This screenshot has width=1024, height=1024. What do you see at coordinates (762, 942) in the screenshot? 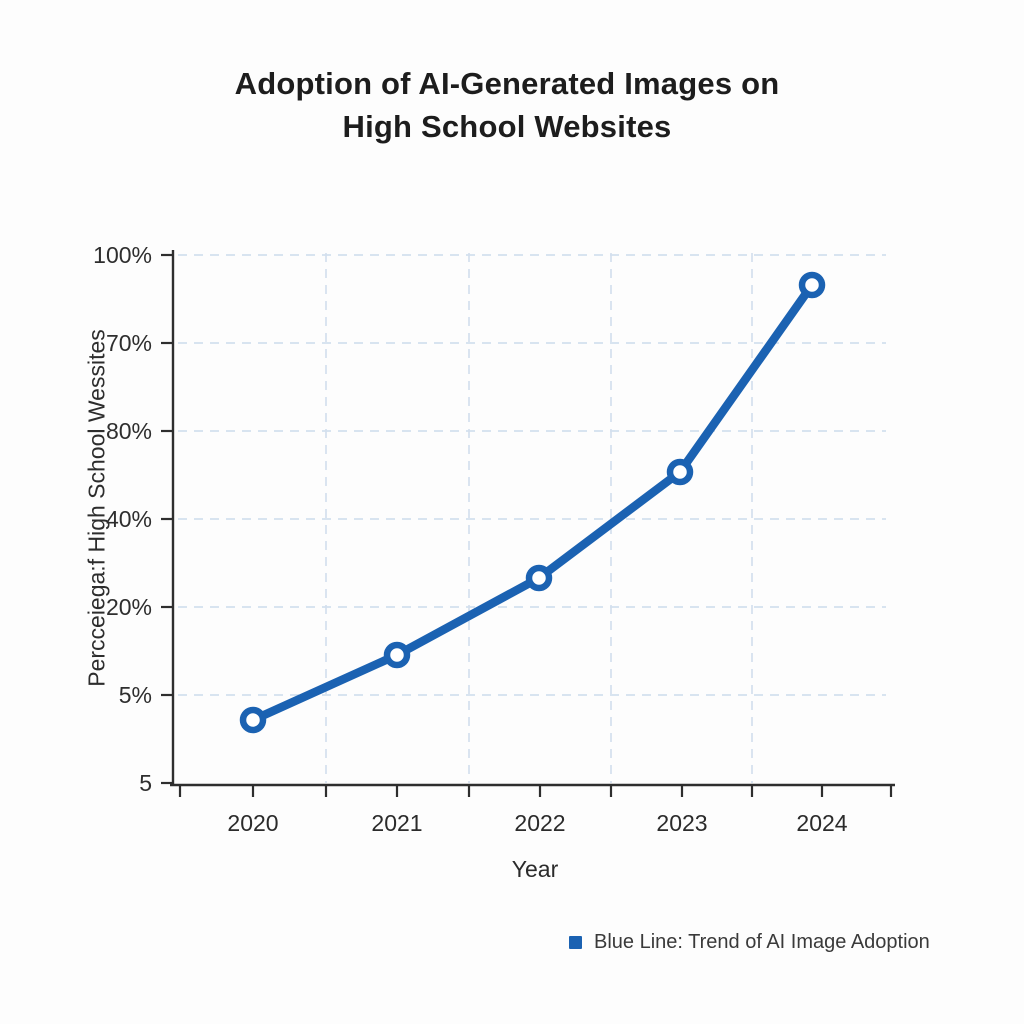
I see `legend-label: Blue Line: Trend of AI Image Adoption` at bounding box center [762, 942].